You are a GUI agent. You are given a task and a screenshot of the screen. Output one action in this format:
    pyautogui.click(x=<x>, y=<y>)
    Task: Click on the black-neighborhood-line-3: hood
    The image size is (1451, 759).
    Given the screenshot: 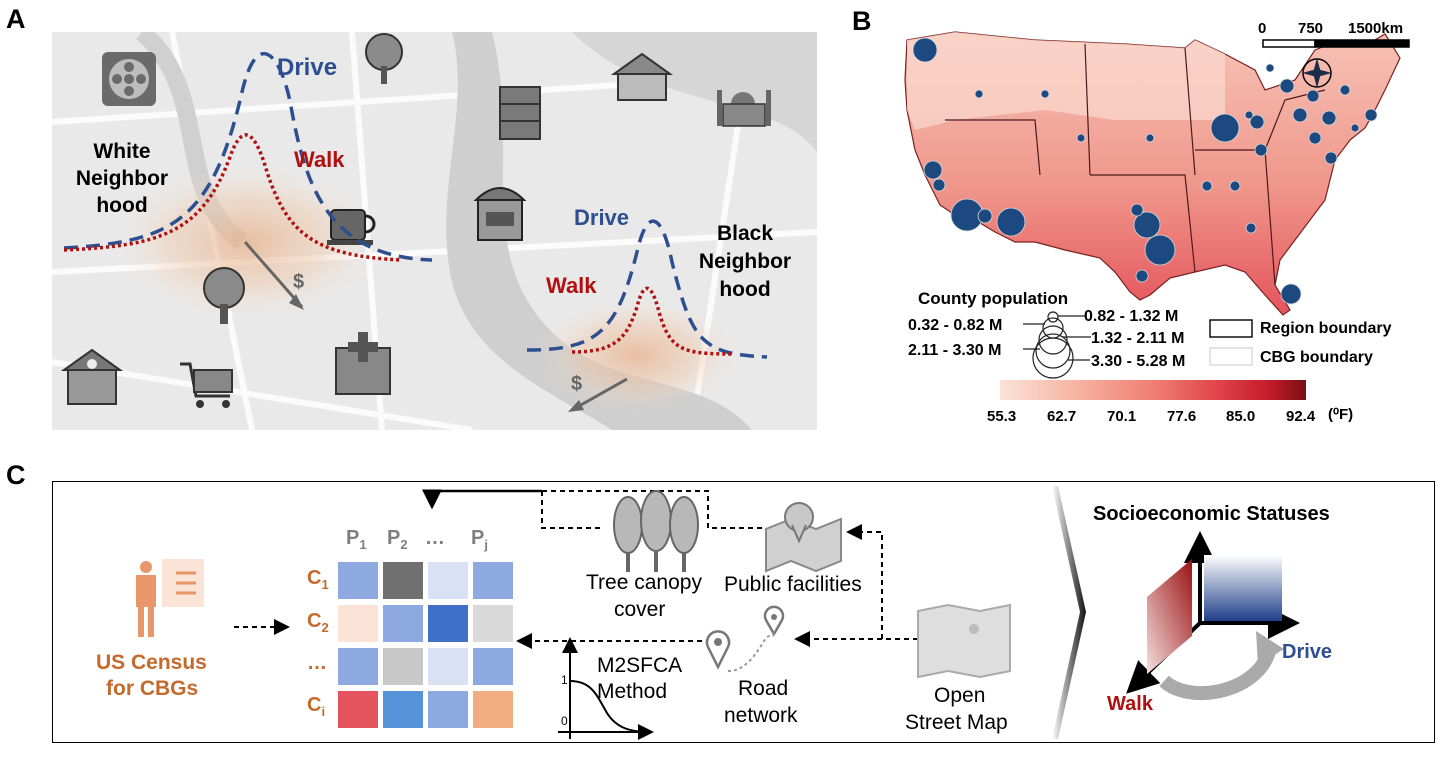 What is the action you would take?
    pyautogui.click(x=744, y=289)
    